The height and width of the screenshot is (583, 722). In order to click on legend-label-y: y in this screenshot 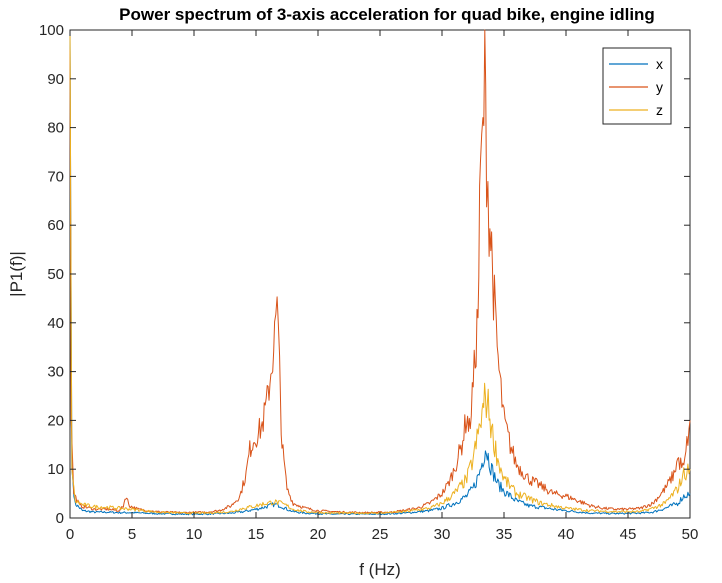, I will do `click(659, 87)`.